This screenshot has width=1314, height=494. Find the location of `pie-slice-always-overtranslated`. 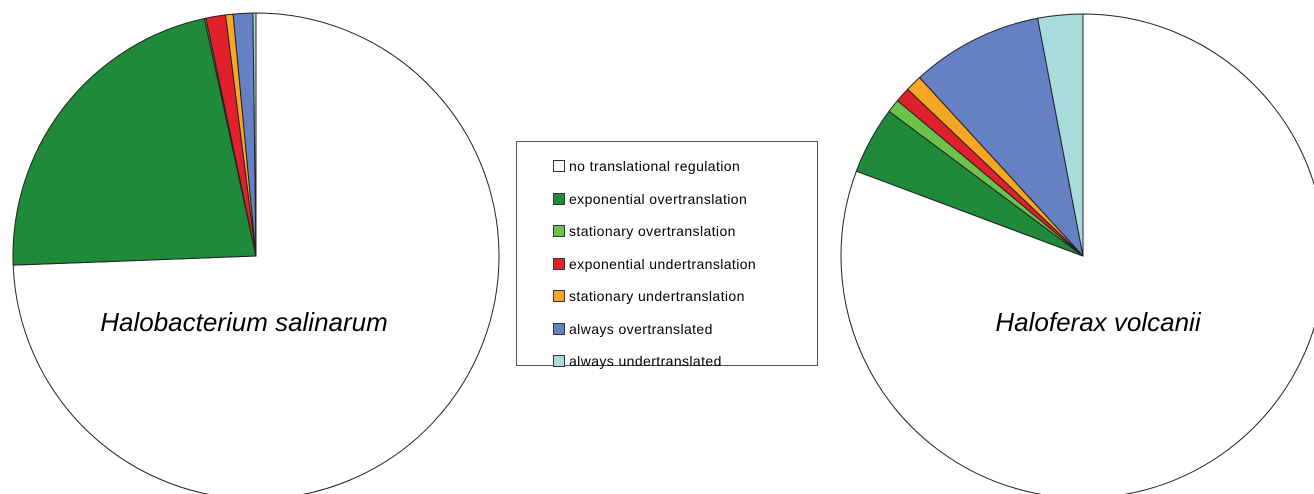

pie-slice-always-overtranslated is located at coordinates (1001, 137).